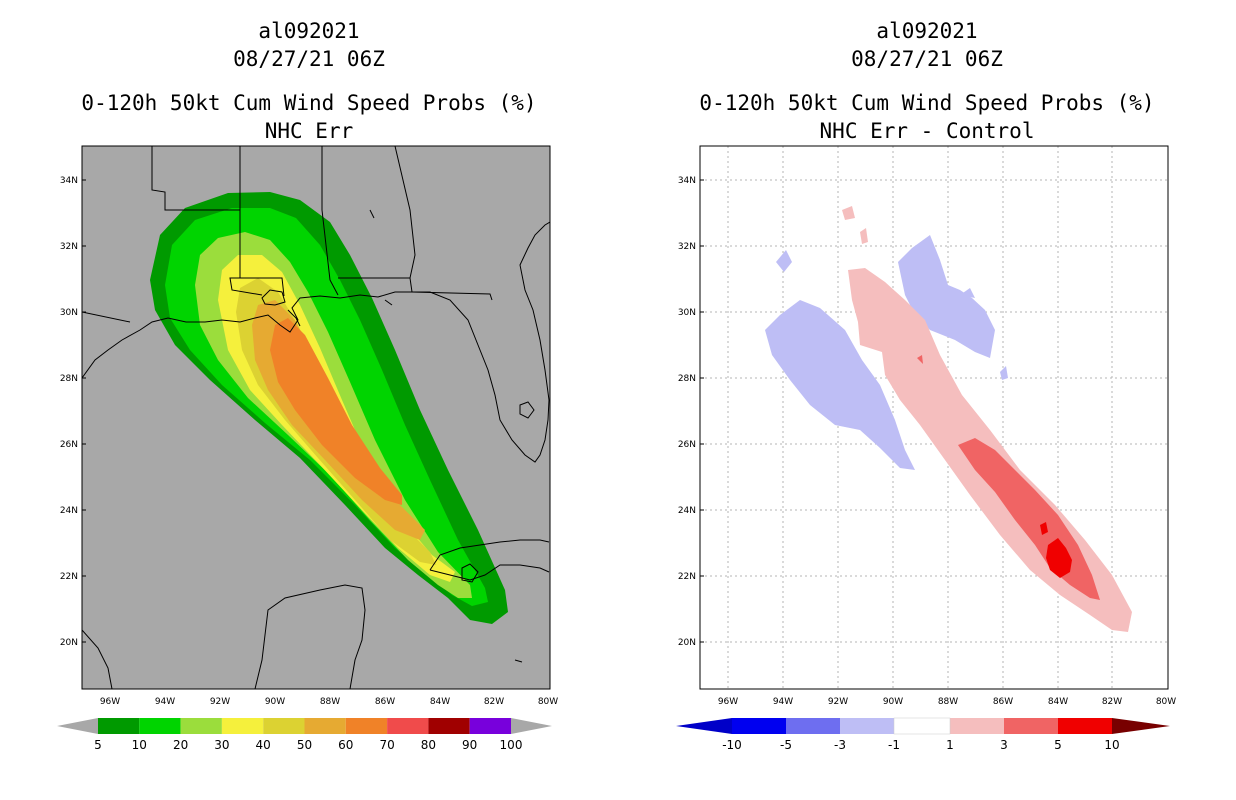  What do you see at coordinates (440, 702) in the screenshot?
I see `left-lon-tick: 84W` at bounding box center [440, 702].